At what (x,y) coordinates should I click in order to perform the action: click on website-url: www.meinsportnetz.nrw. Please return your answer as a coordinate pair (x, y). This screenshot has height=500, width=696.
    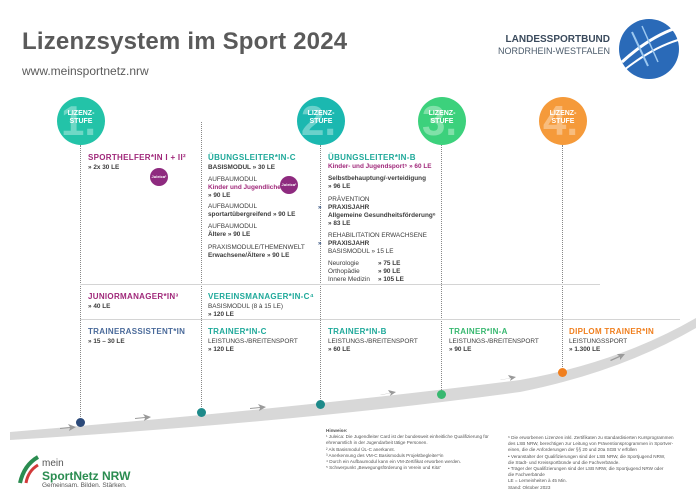
    Looking at the image, I should click on (85, 71).